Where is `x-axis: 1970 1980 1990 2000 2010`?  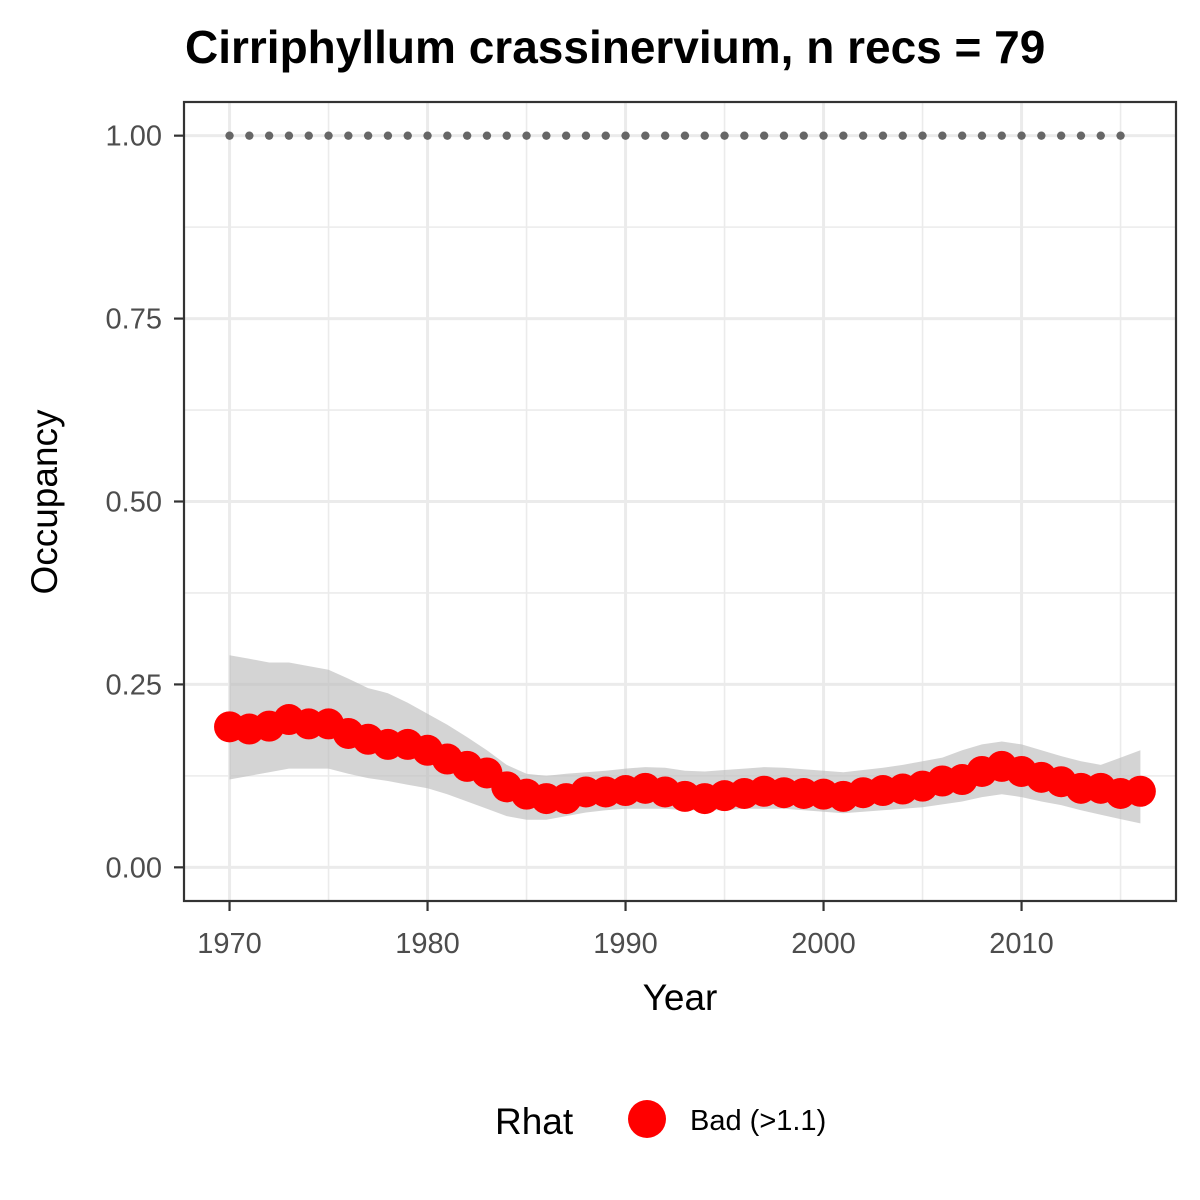 x-axis: 1970 1980 1990 2000 2010 is located at coordinates (625, 930).